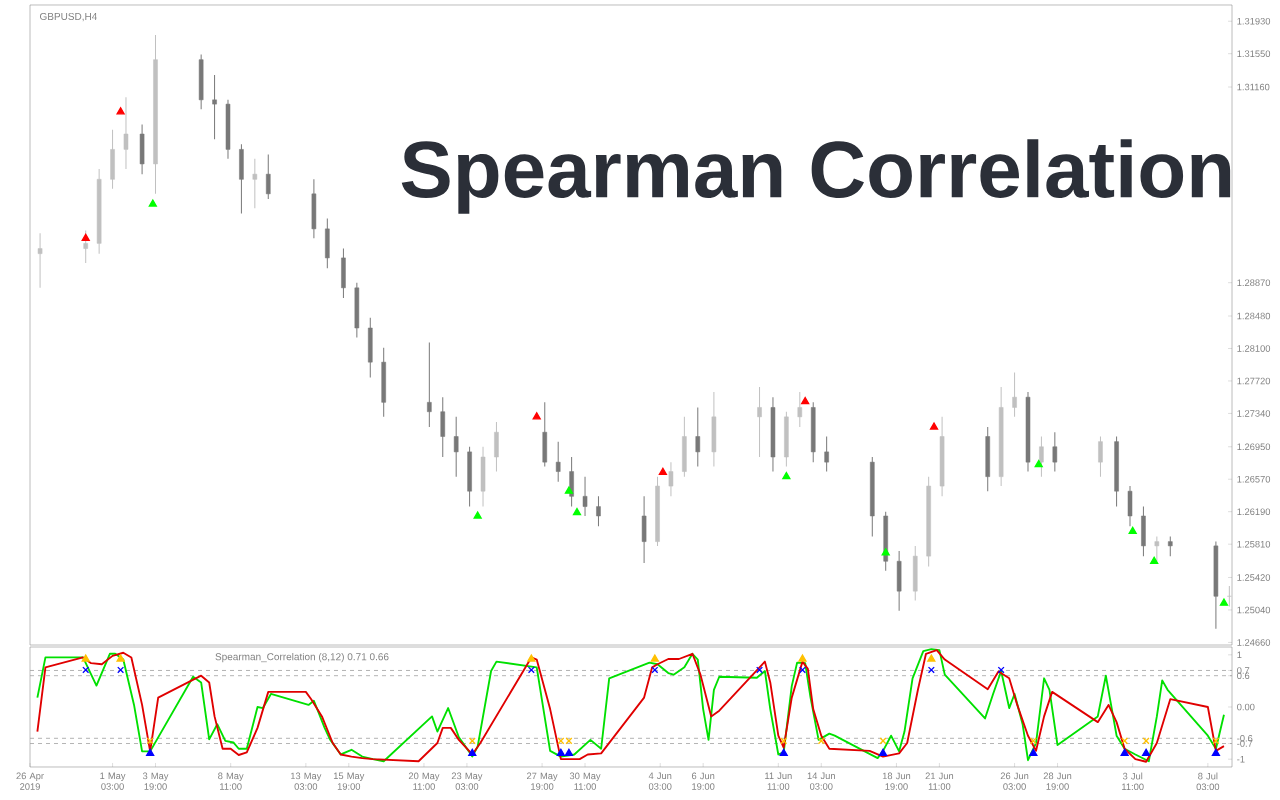 This screenshot has height=800, width=1280. I want to click on y-tick-label: 1.31550, so click(1254, 53).